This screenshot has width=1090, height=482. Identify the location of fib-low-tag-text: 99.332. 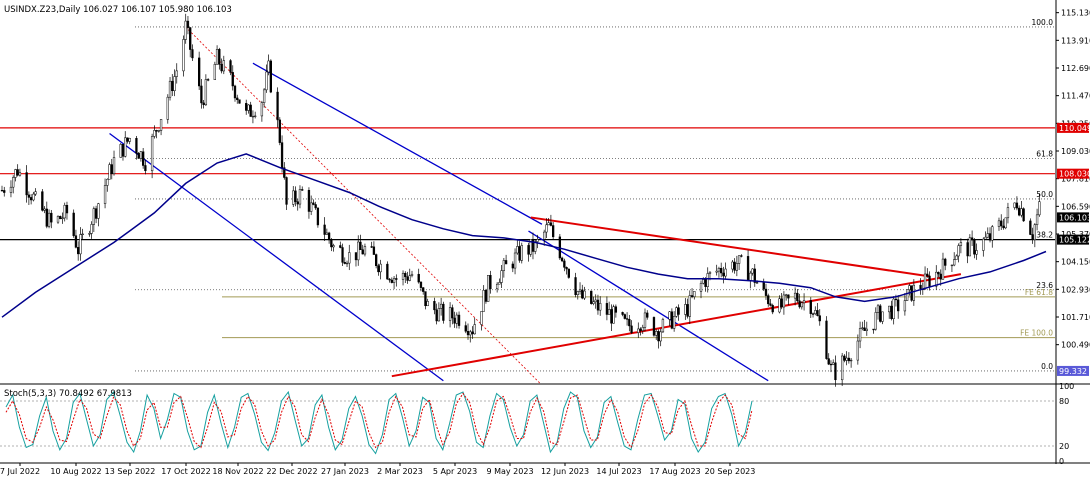
(1073, 371).